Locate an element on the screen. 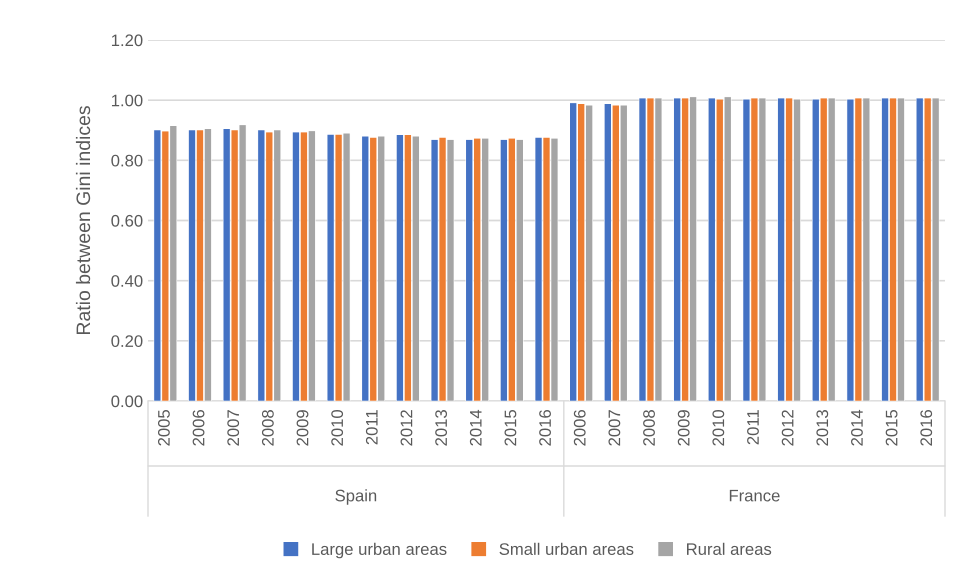 The height and width of the screenshot is (585, 960). y-axis-title: Ratio between Gini indices is located at coordinates (83, 220).